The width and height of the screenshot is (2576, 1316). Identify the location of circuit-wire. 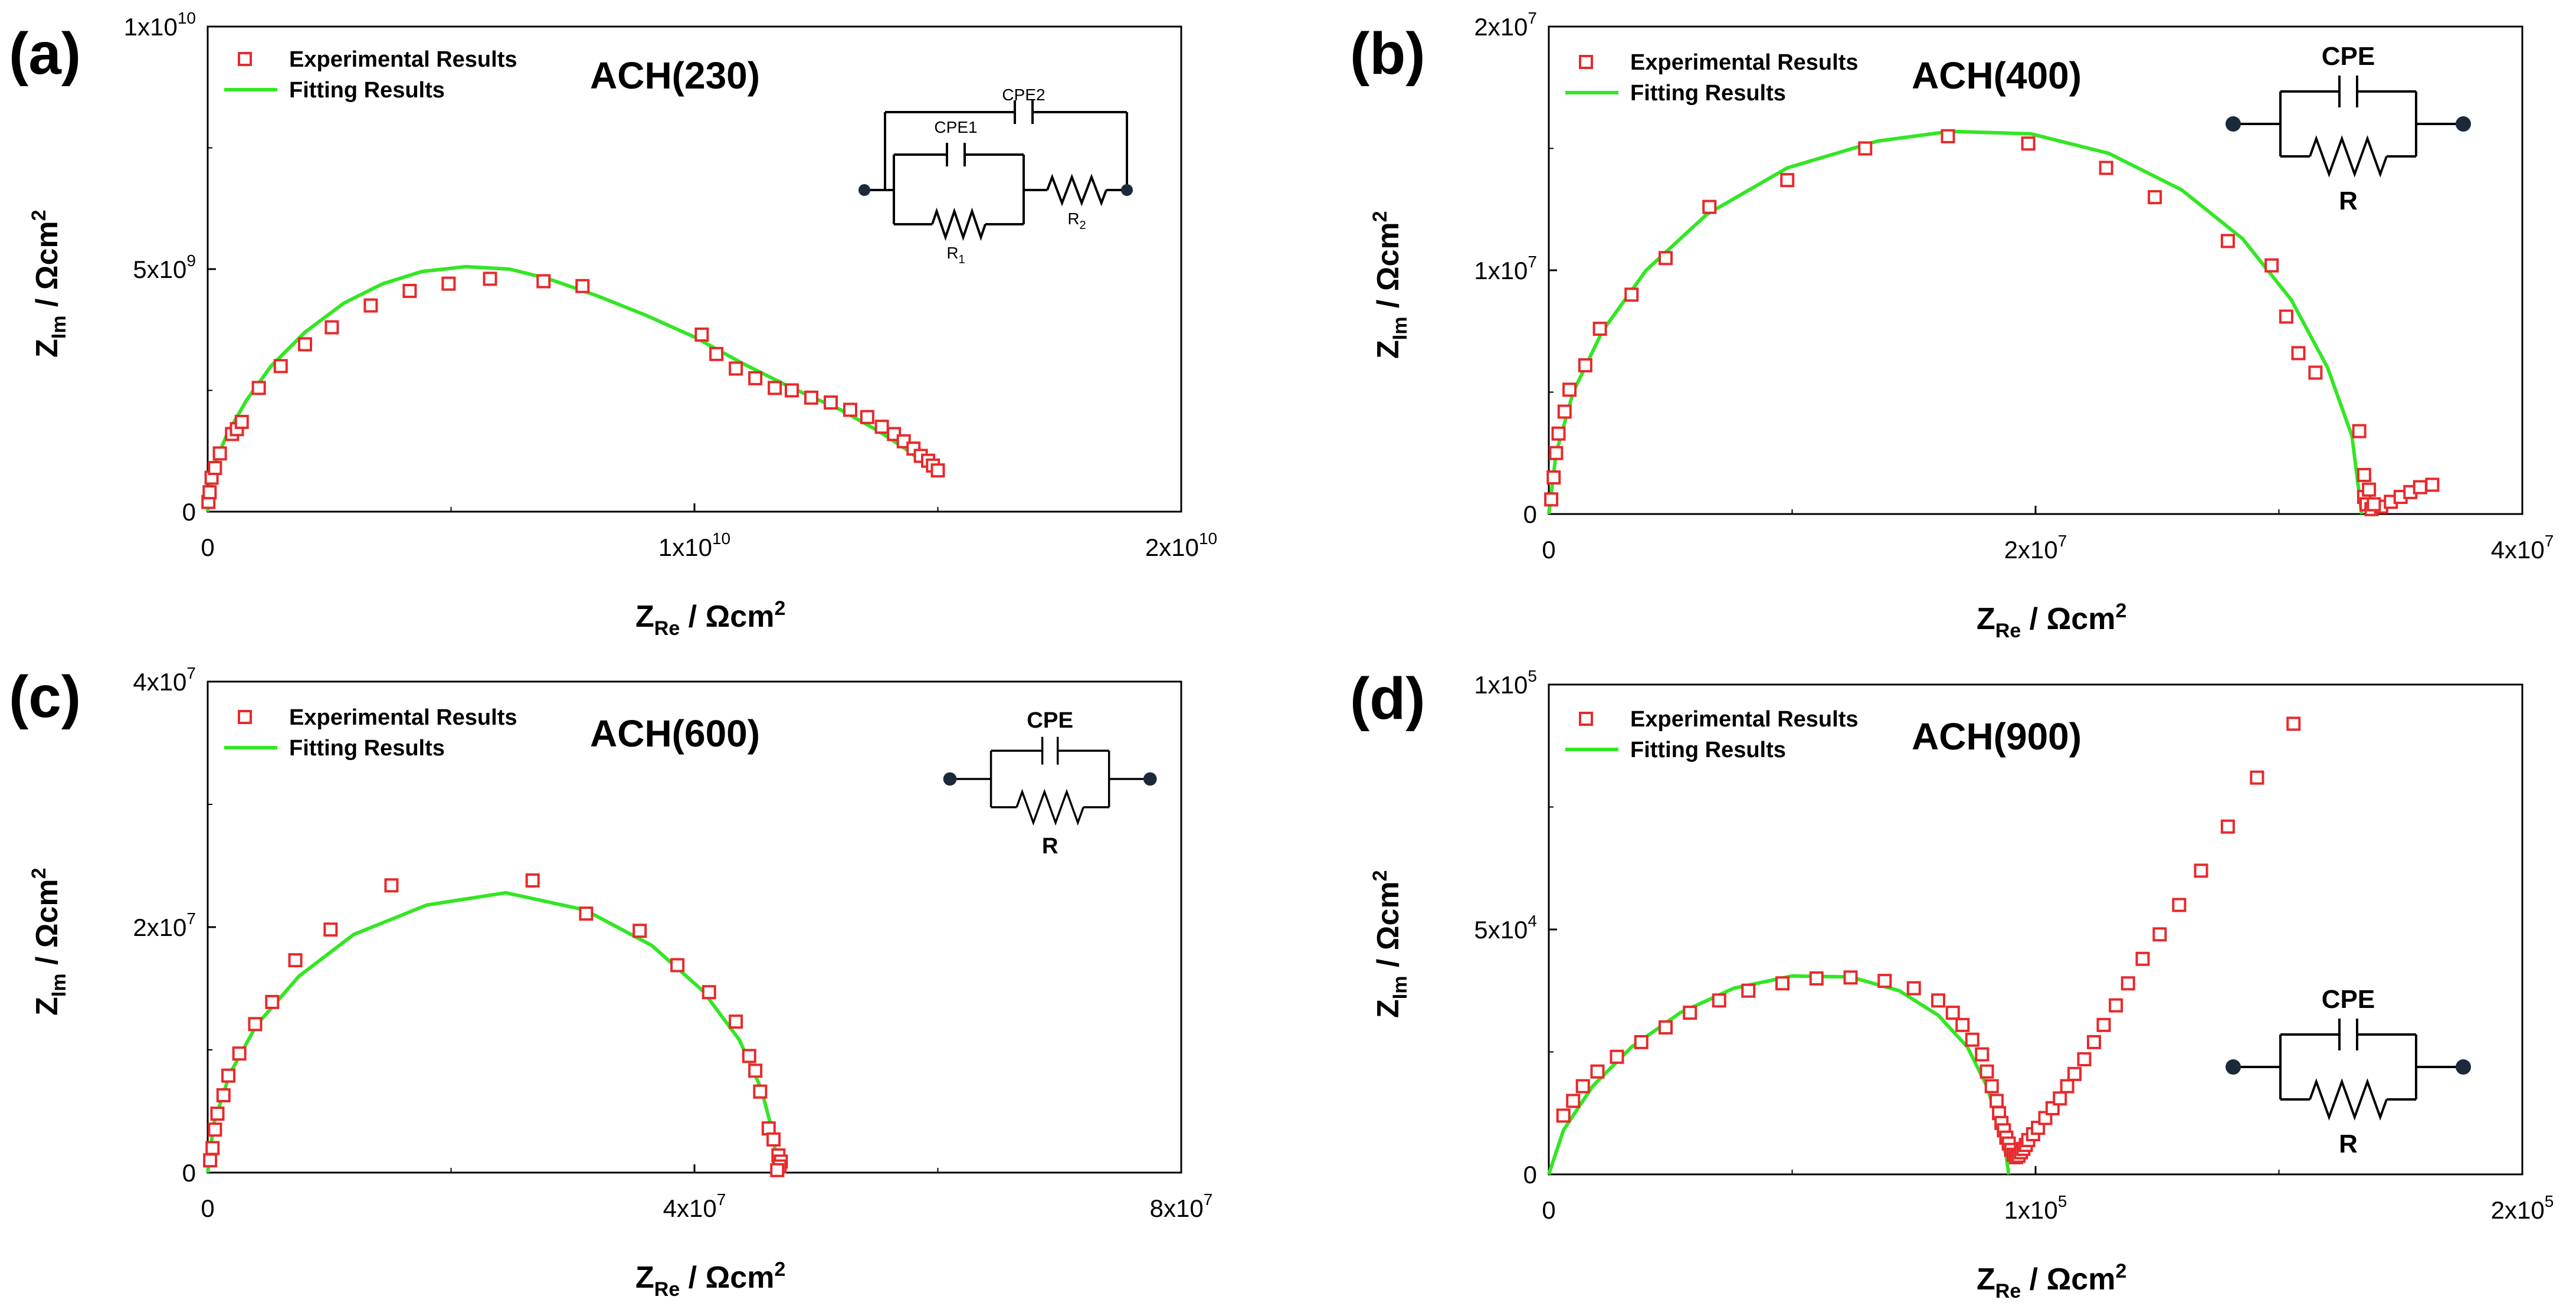
(2348, 1067).